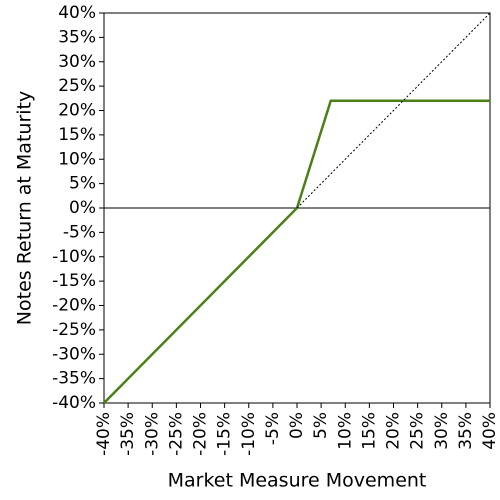  I want to click on y-tick-label: 30%, so click(77, 62).